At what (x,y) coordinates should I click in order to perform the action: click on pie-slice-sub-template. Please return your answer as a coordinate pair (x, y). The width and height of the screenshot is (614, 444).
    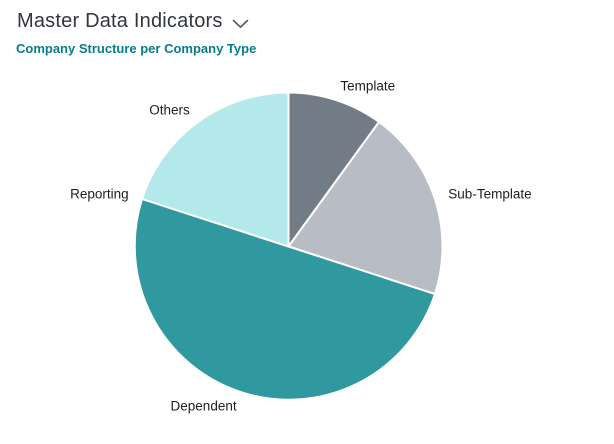
    Looking at the image, I should click on (365, 208).